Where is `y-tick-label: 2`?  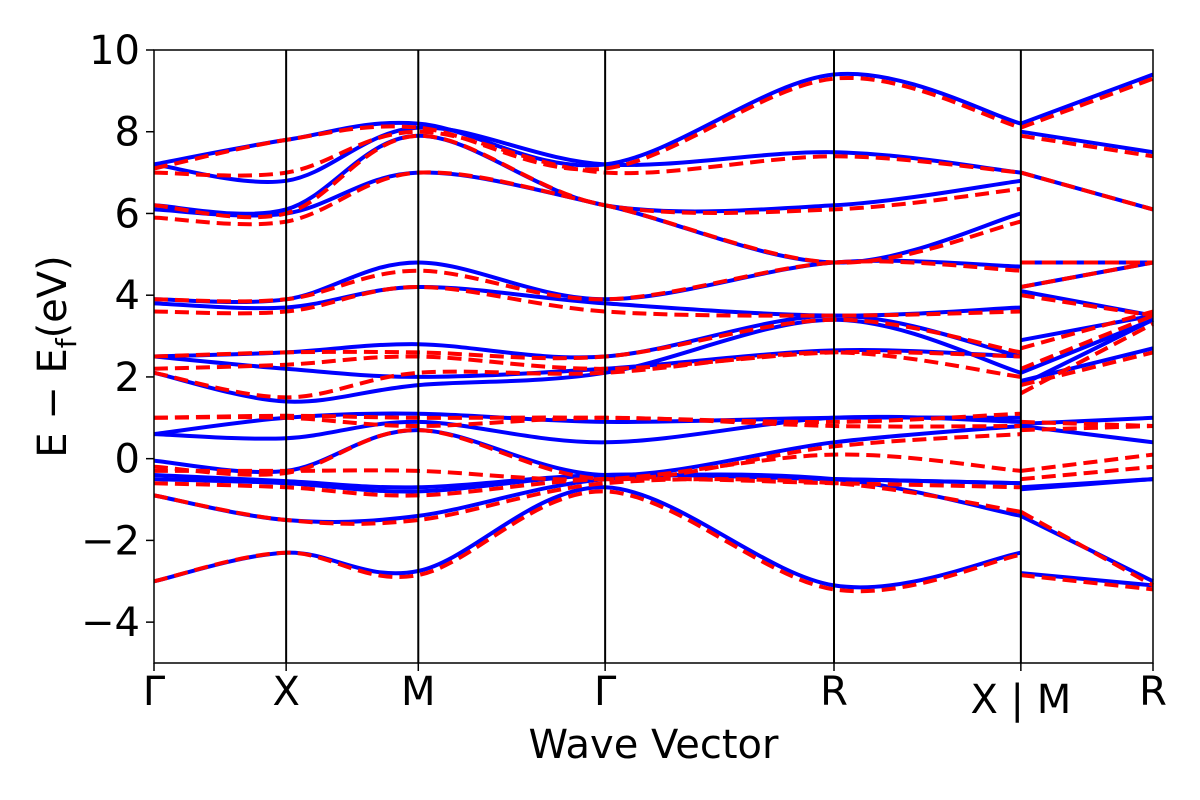
y-tick-label: 2 is located at coordinates (127, 378).